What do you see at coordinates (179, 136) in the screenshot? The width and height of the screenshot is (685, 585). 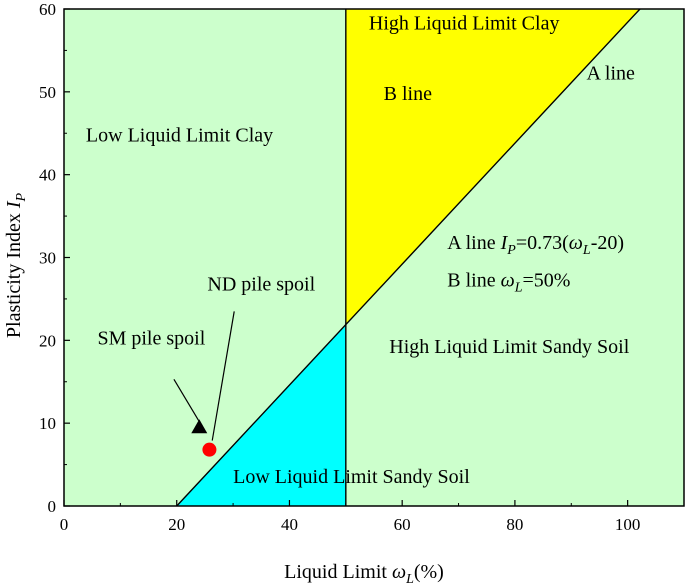 I see `region-label: Low Liquid Limit Clay` at bounding box center [179, 136].